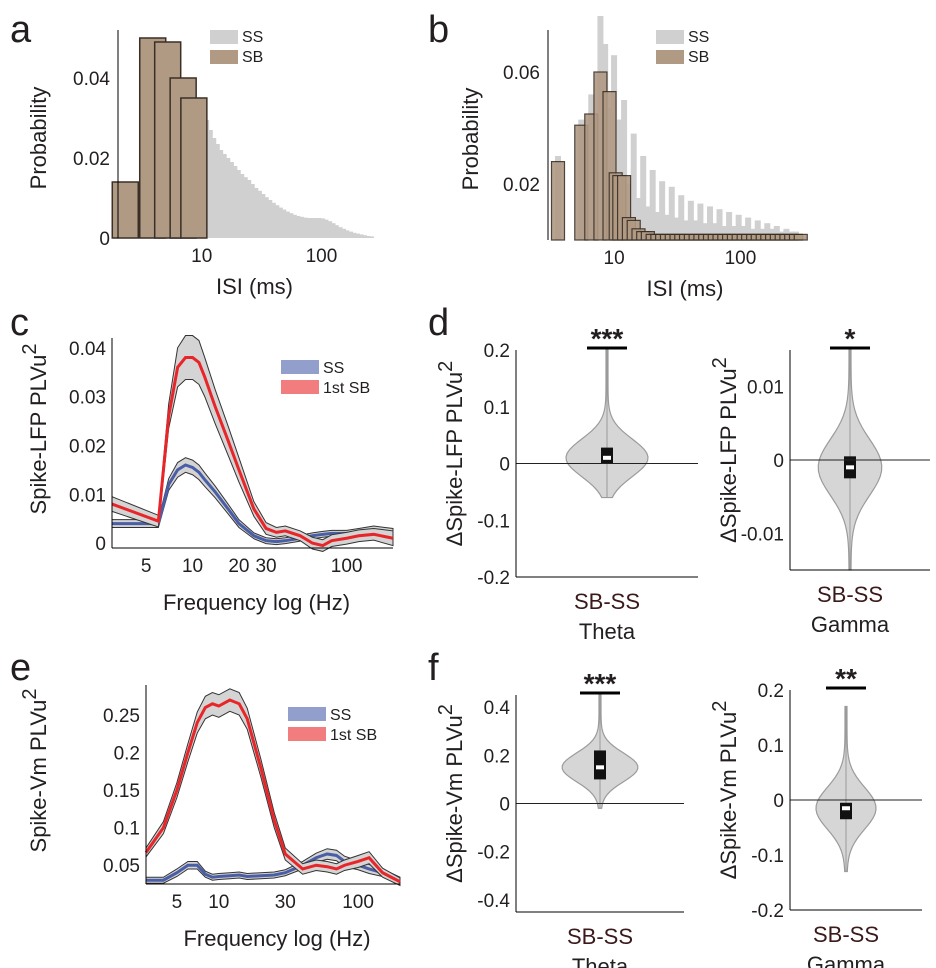  I want to click on a-legend-label-sb: SB, so click(252, 57).